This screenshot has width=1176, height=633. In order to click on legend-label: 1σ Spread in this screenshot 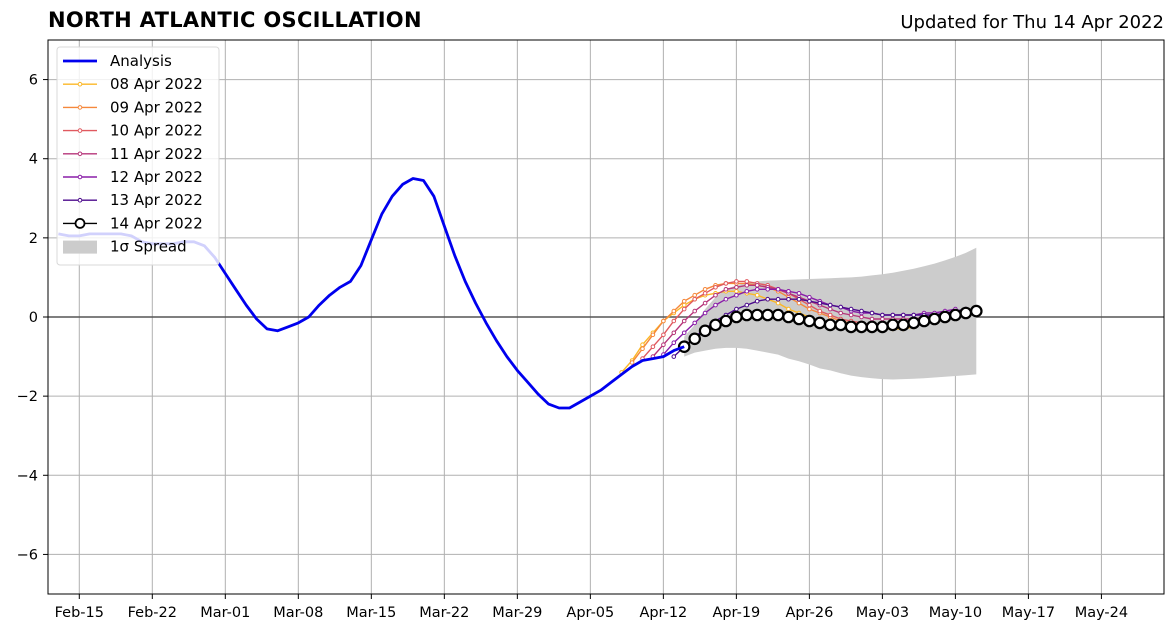, I will do `click(148, 247)`.